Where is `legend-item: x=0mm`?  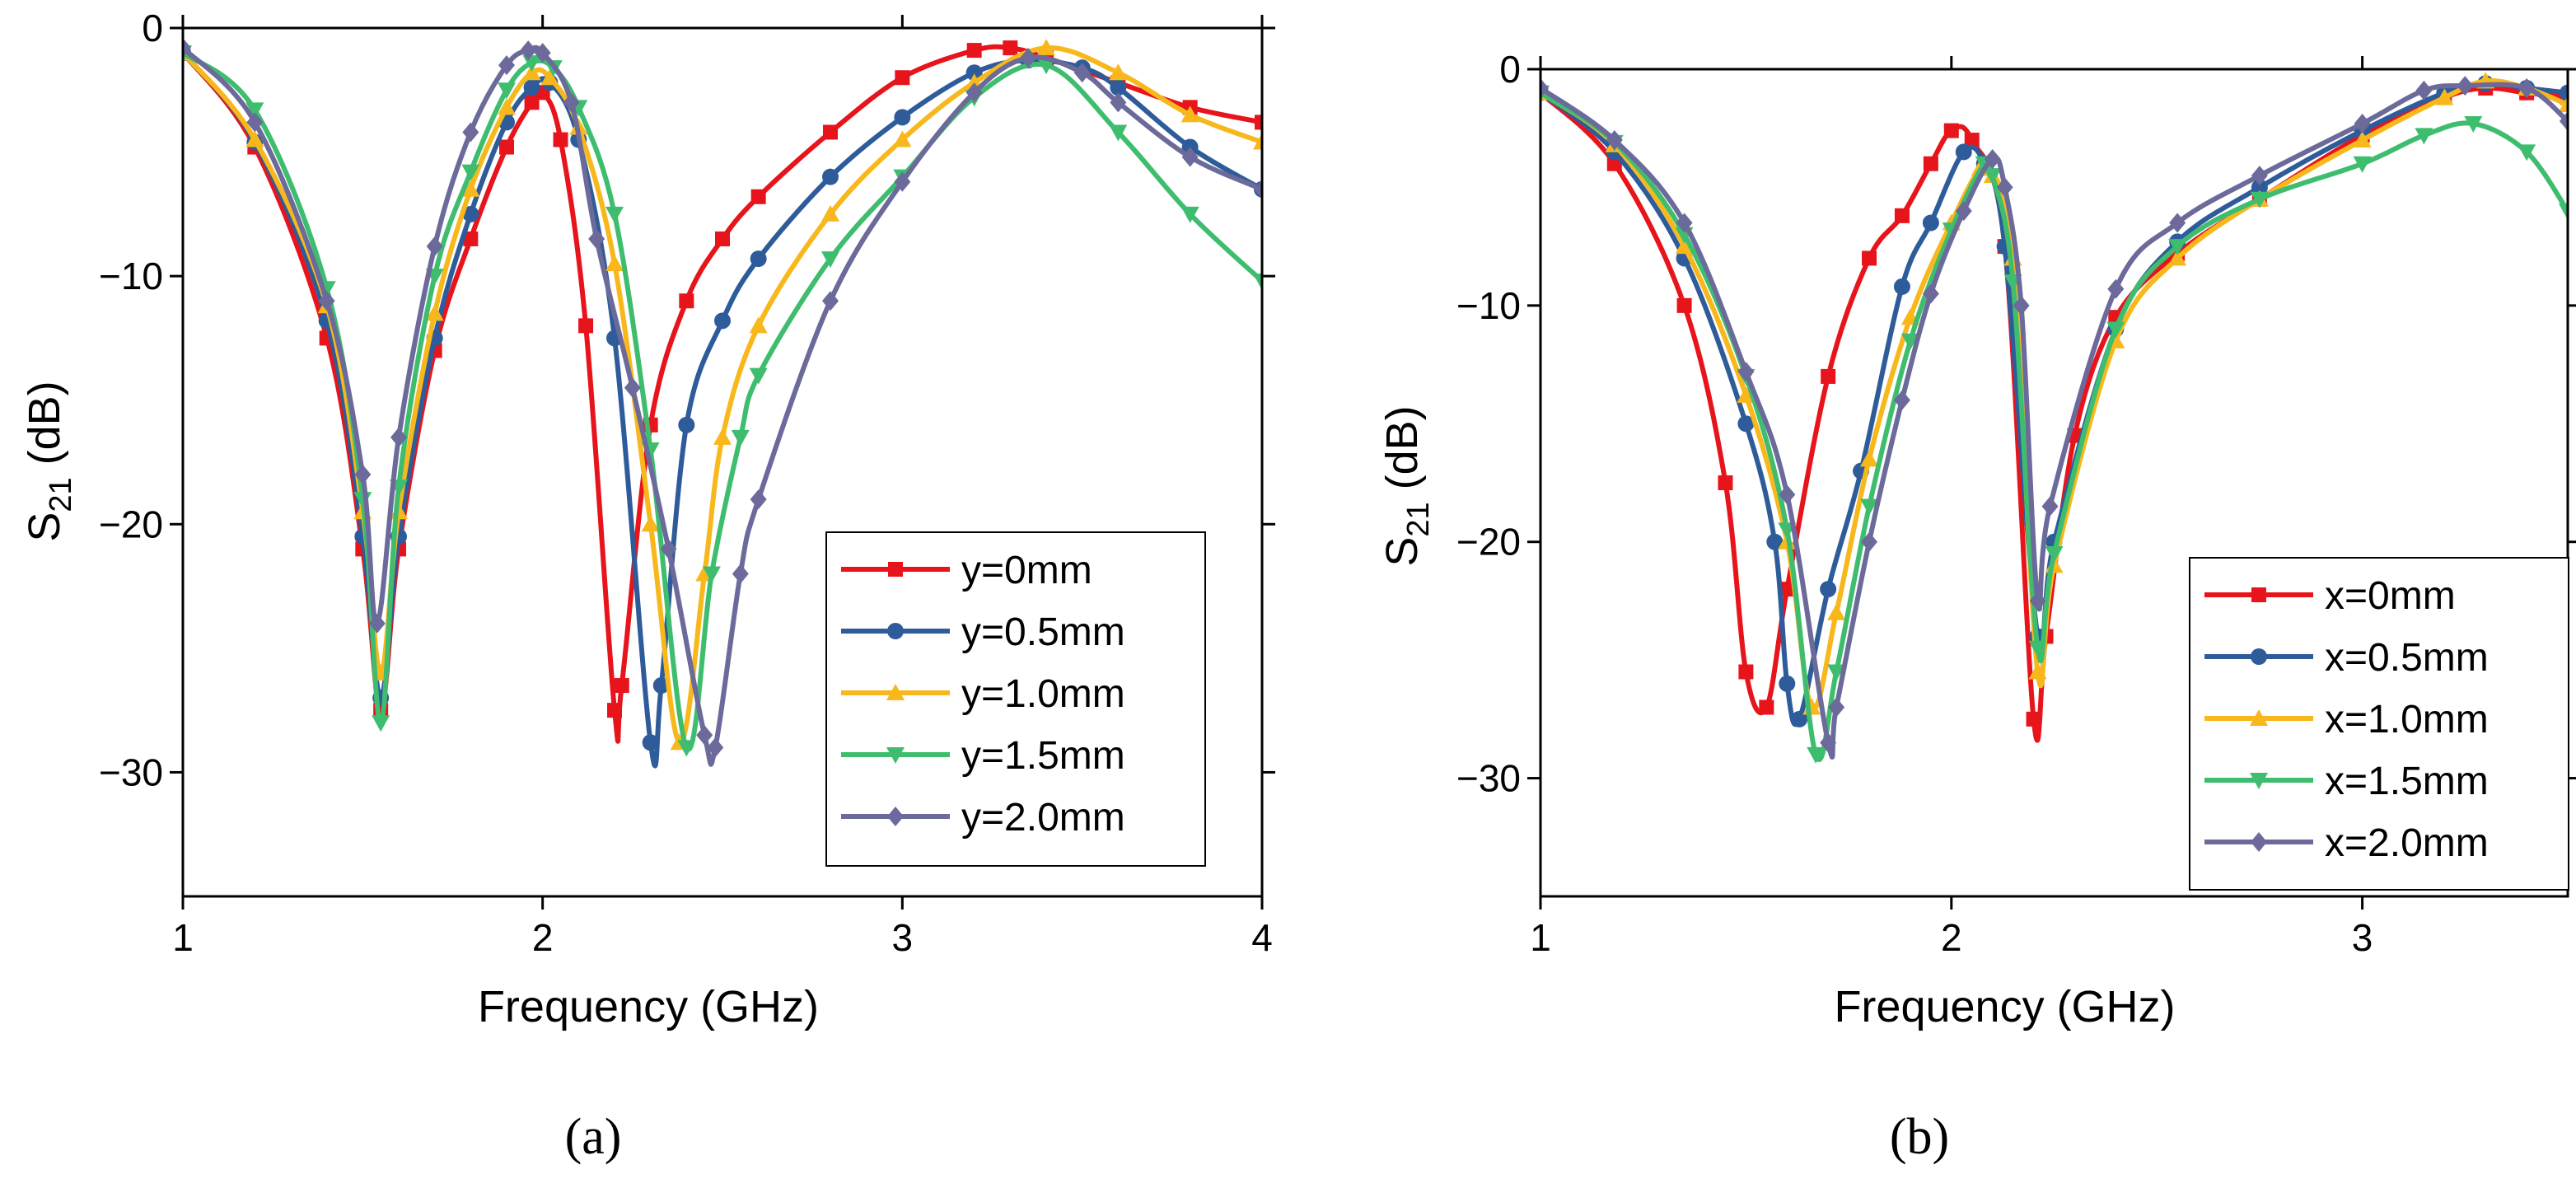
legend-item: x=0mm is located at coordinates (2330, 596).